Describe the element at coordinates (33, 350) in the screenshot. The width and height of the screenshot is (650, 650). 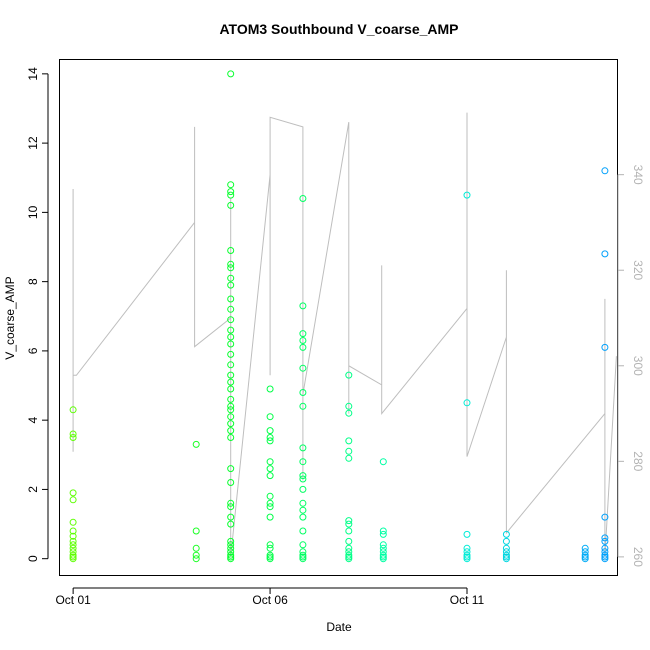
I see `y-tick-label: 6` at that location.